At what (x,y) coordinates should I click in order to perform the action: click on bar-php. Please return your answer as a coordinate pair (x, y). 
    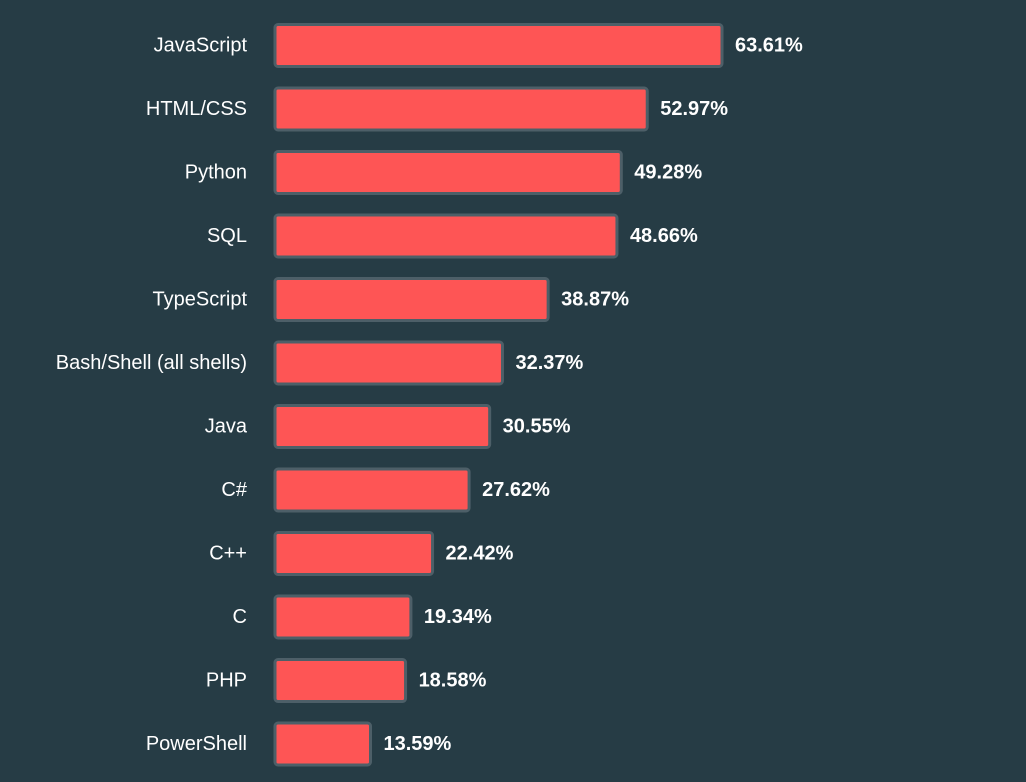
    Looking at the image, I should click on (340, 680).